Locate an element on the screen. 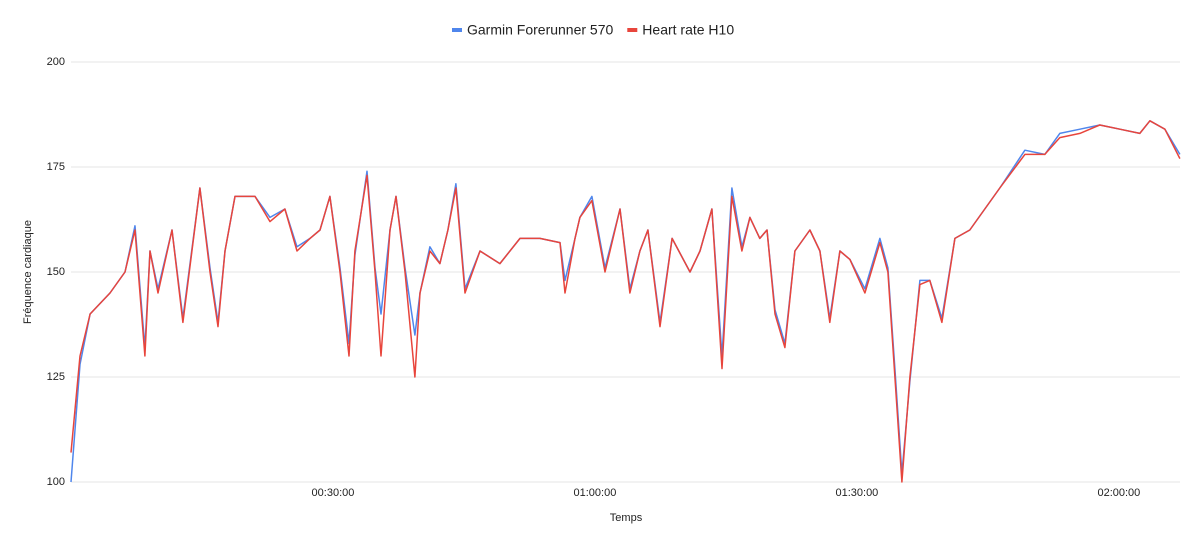 The image size is (1200, 540). legend-label: Heart rate H10 is located at coordinates (688, 30).